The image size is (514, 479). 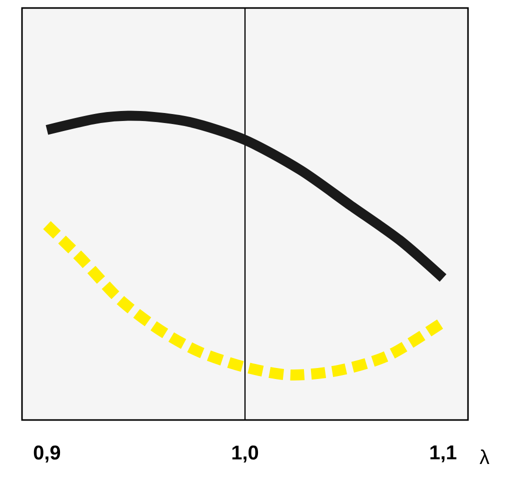 What do you see at coordinates (443, 454) in the screenshot?
I see `x-tick-label: 1,1` at bounding box center [443, 454].